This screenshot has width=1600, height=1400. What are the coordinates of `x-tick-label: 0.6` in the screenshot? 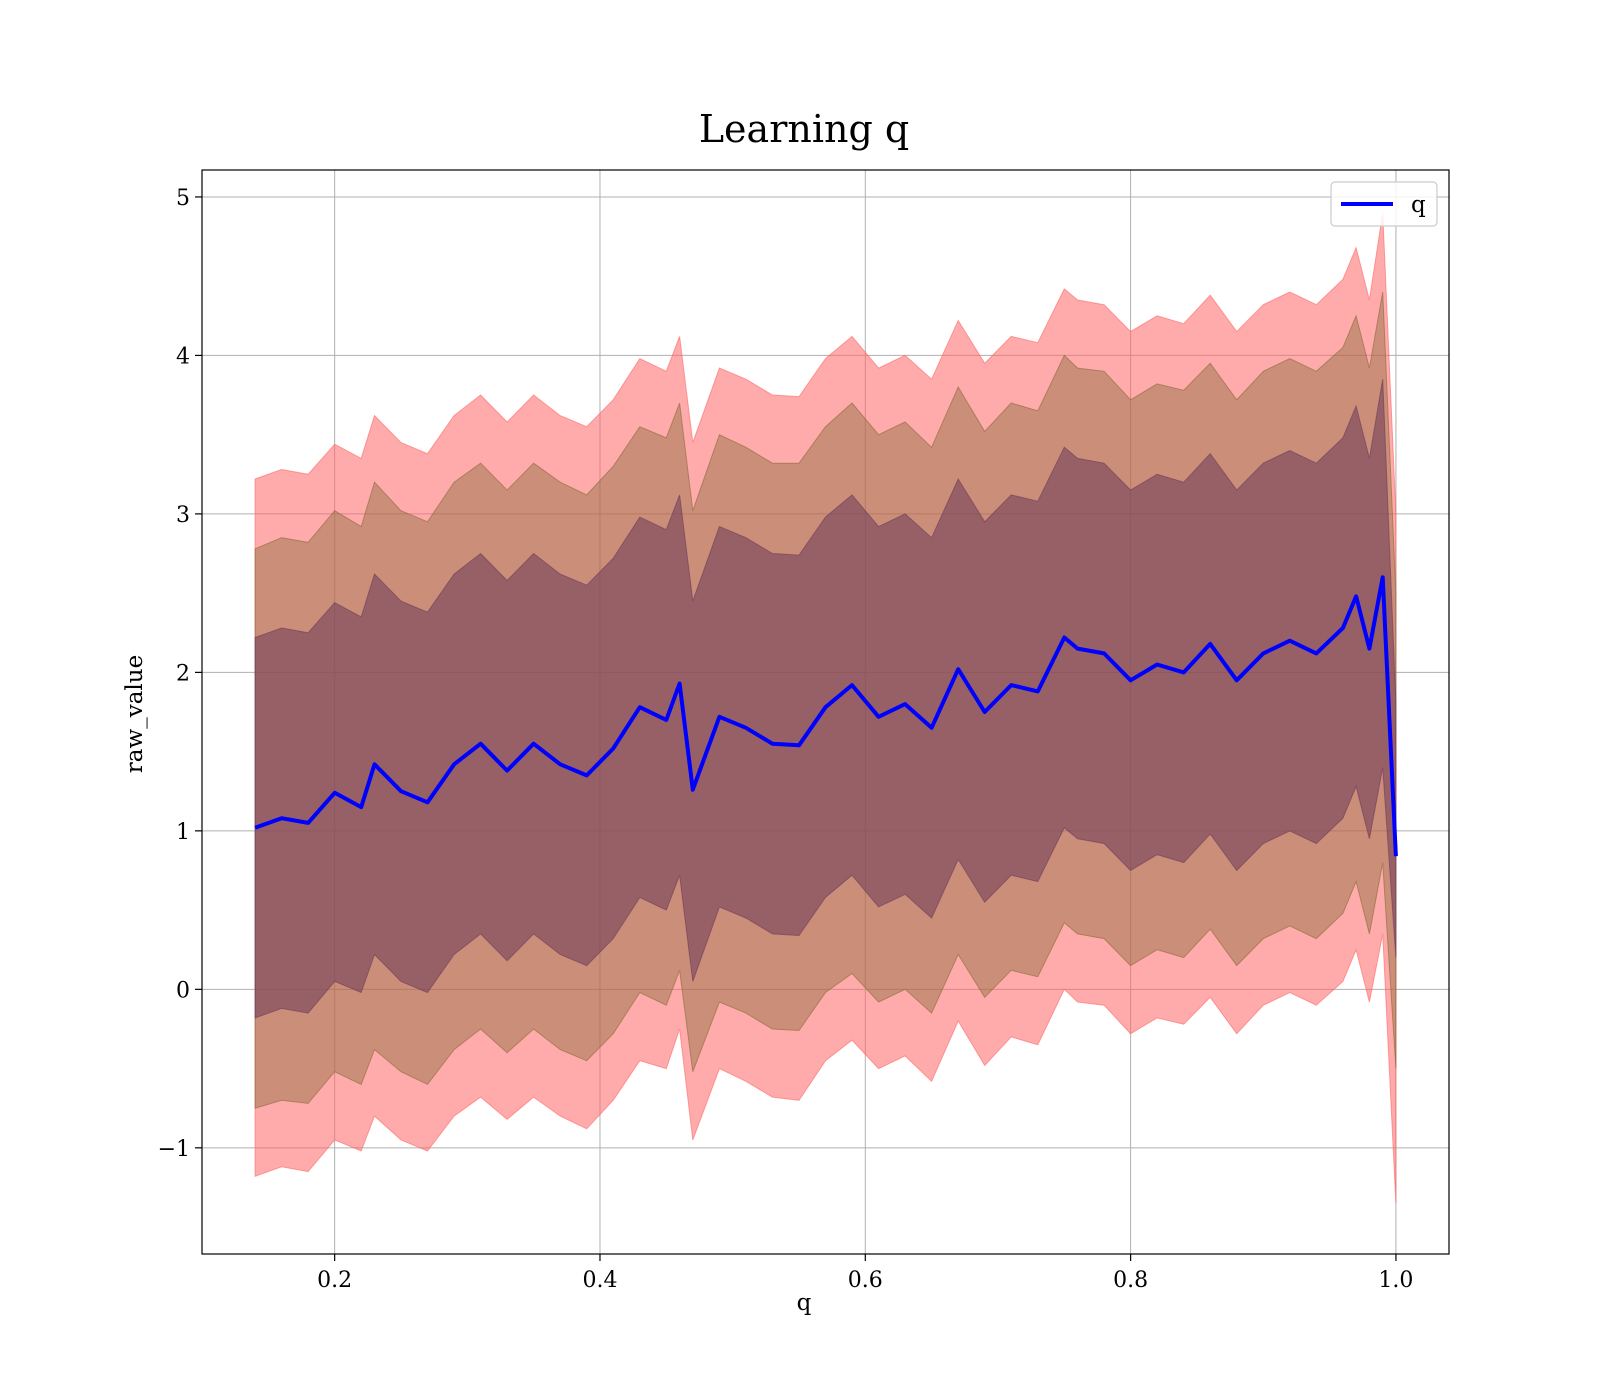 It's located at (865, 1280).